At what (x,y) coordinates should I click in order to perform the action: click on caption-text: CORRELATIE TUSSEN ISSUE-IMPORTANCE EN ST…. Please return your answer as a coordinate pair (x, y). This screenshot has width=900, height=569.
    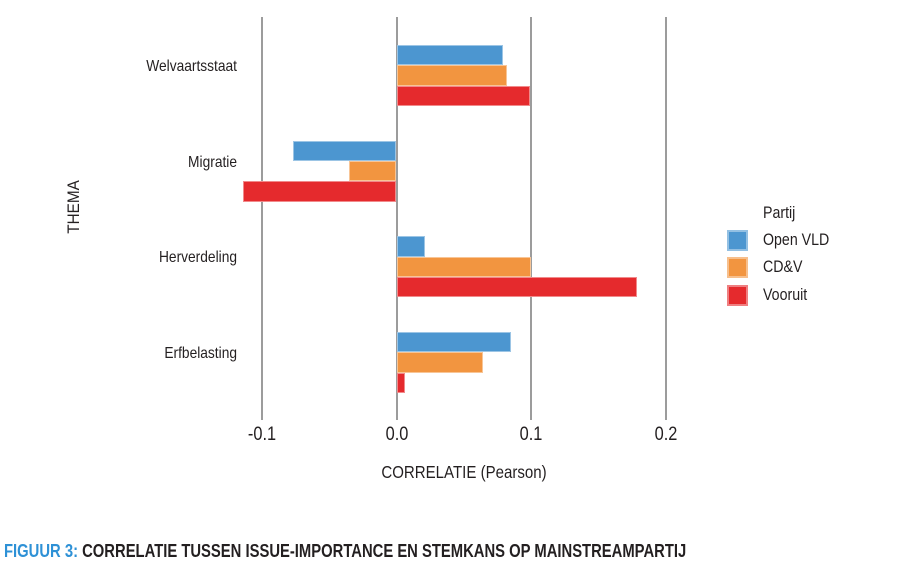
    Looking at the image, I should click on (382, 550).